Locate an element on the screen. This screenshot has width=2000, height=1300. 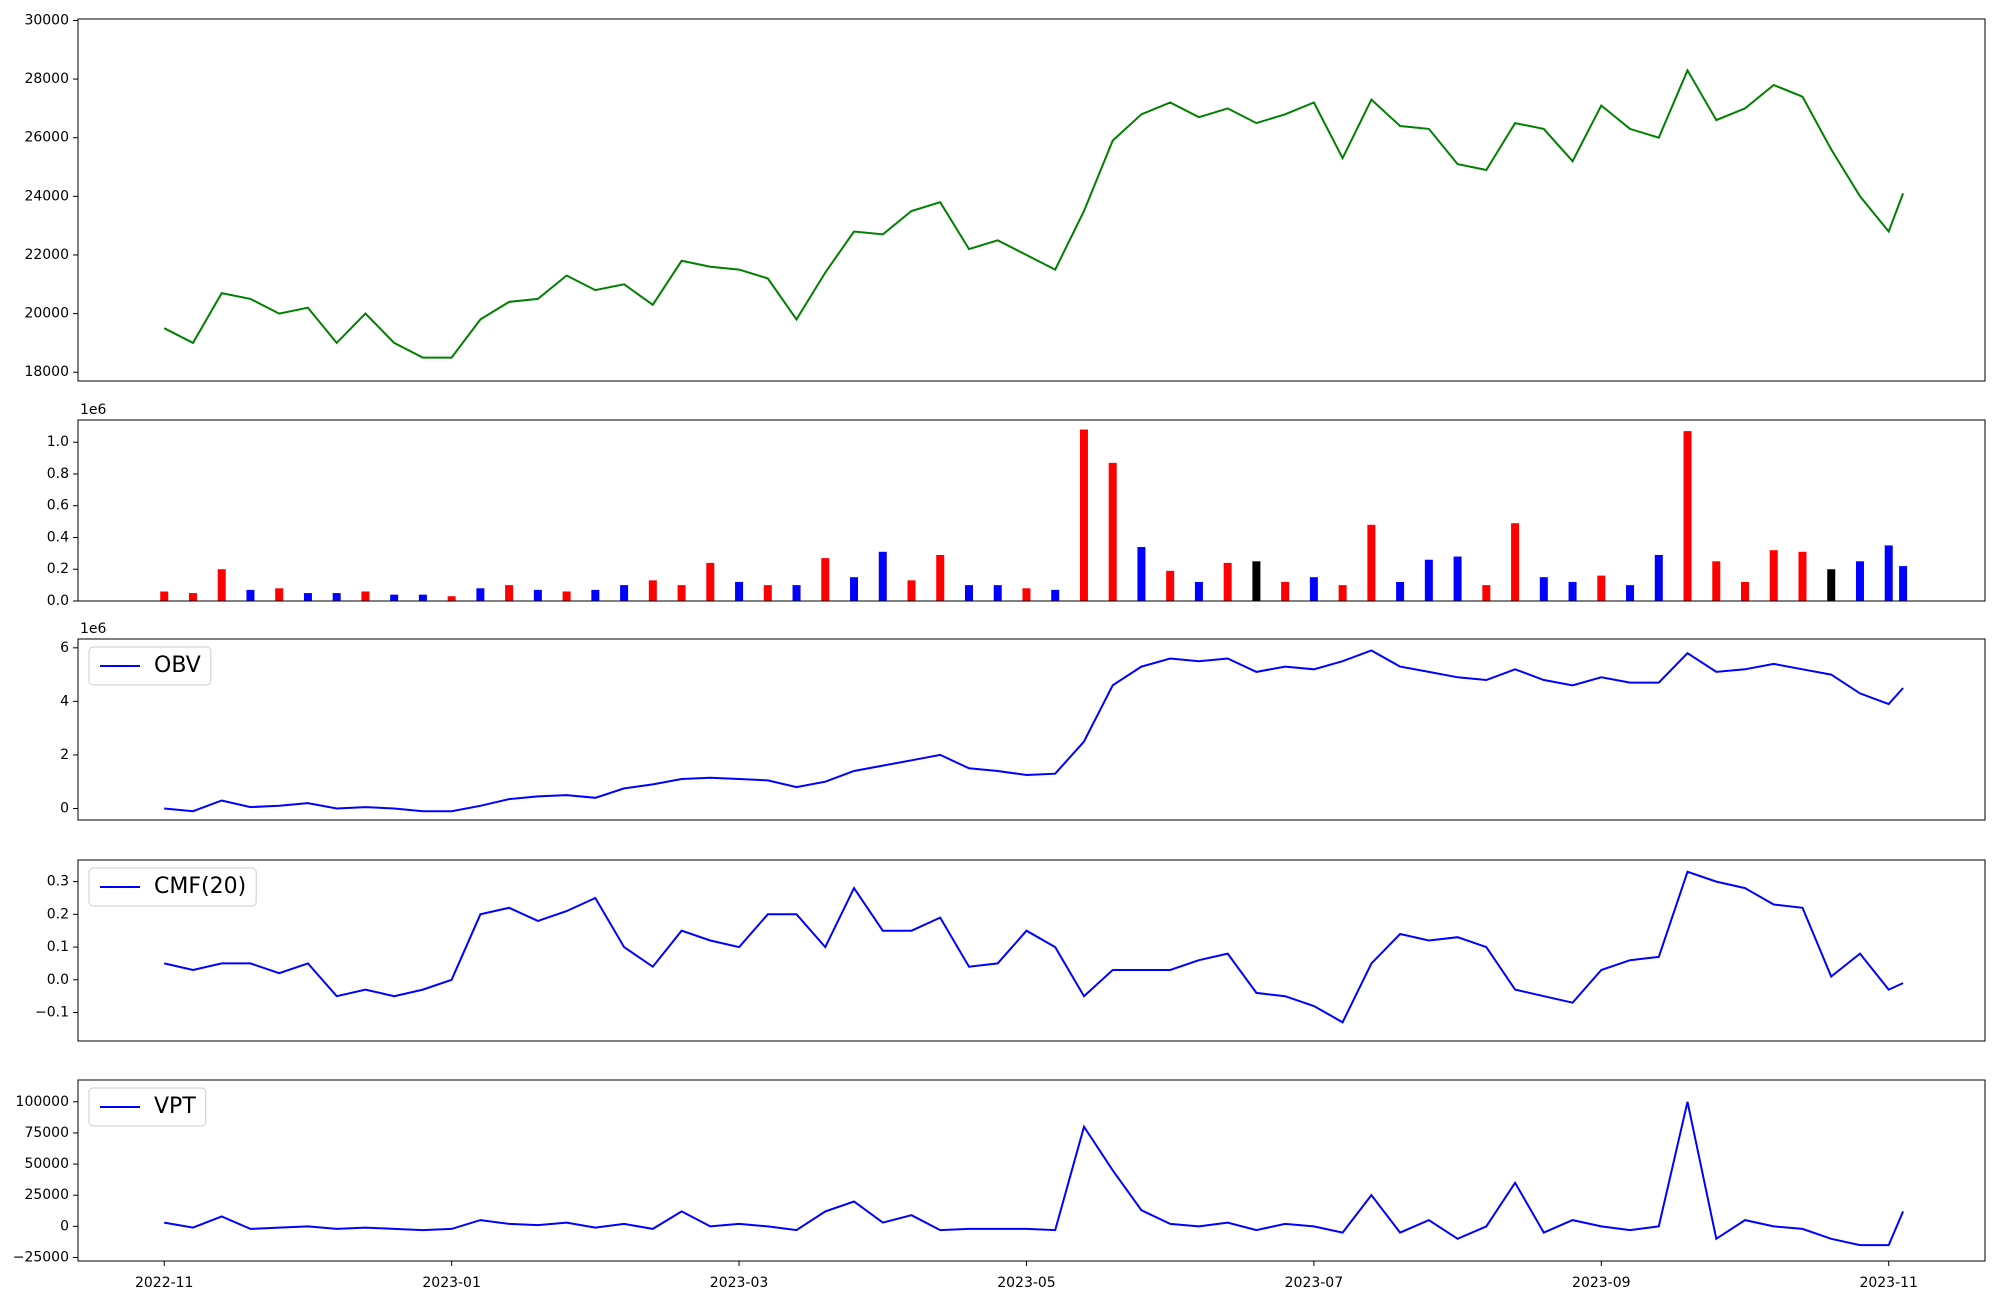
legend-label: CMF(20) is located at coordinates (200, 886).